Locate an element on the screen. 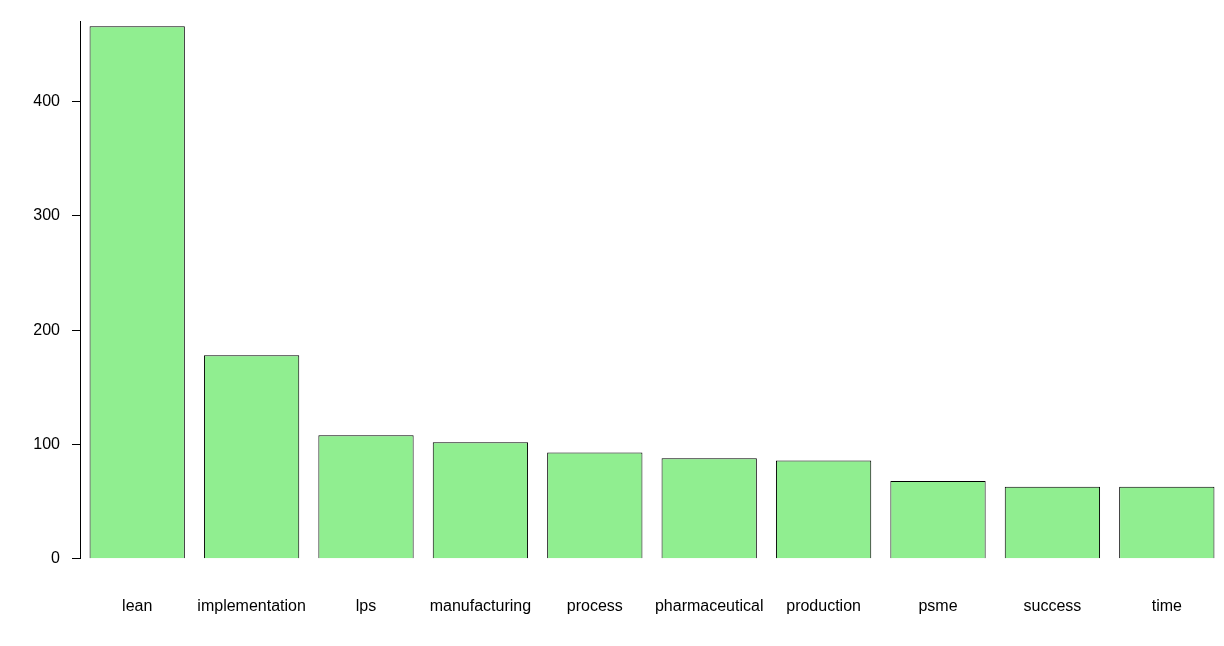 The width and height of the screenshot is (1224, 646). y-tick-label: 300 is located at coordinates (47, 215).